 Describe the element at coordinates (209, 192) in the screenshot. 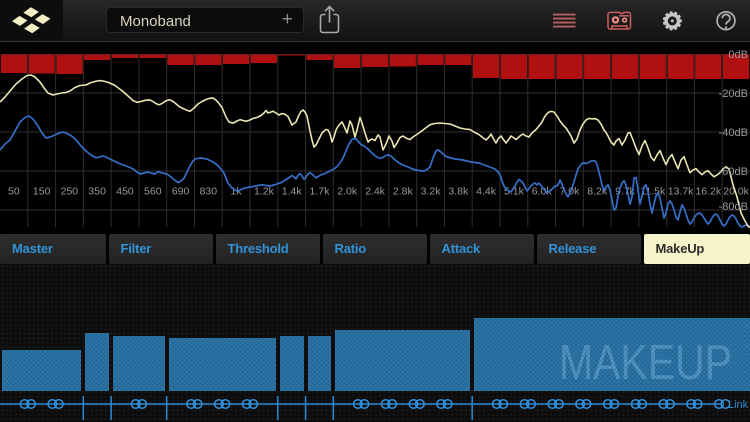

I see `svg-text: 830` at that location.